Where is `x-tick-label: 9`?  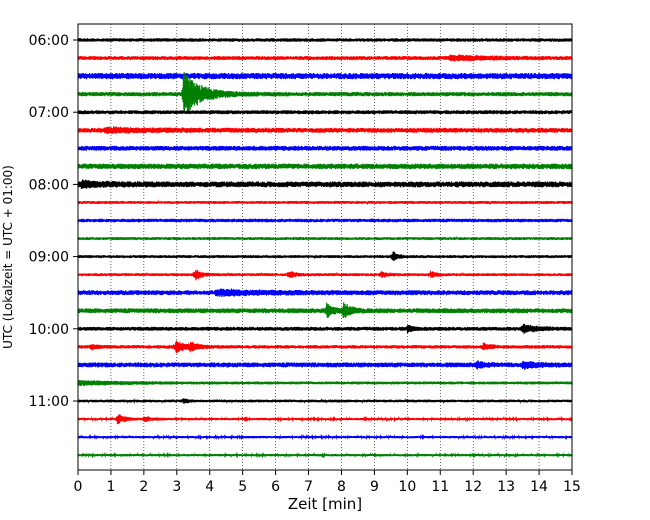
x-tick-label: 9 is located at coordinates (374, 487).